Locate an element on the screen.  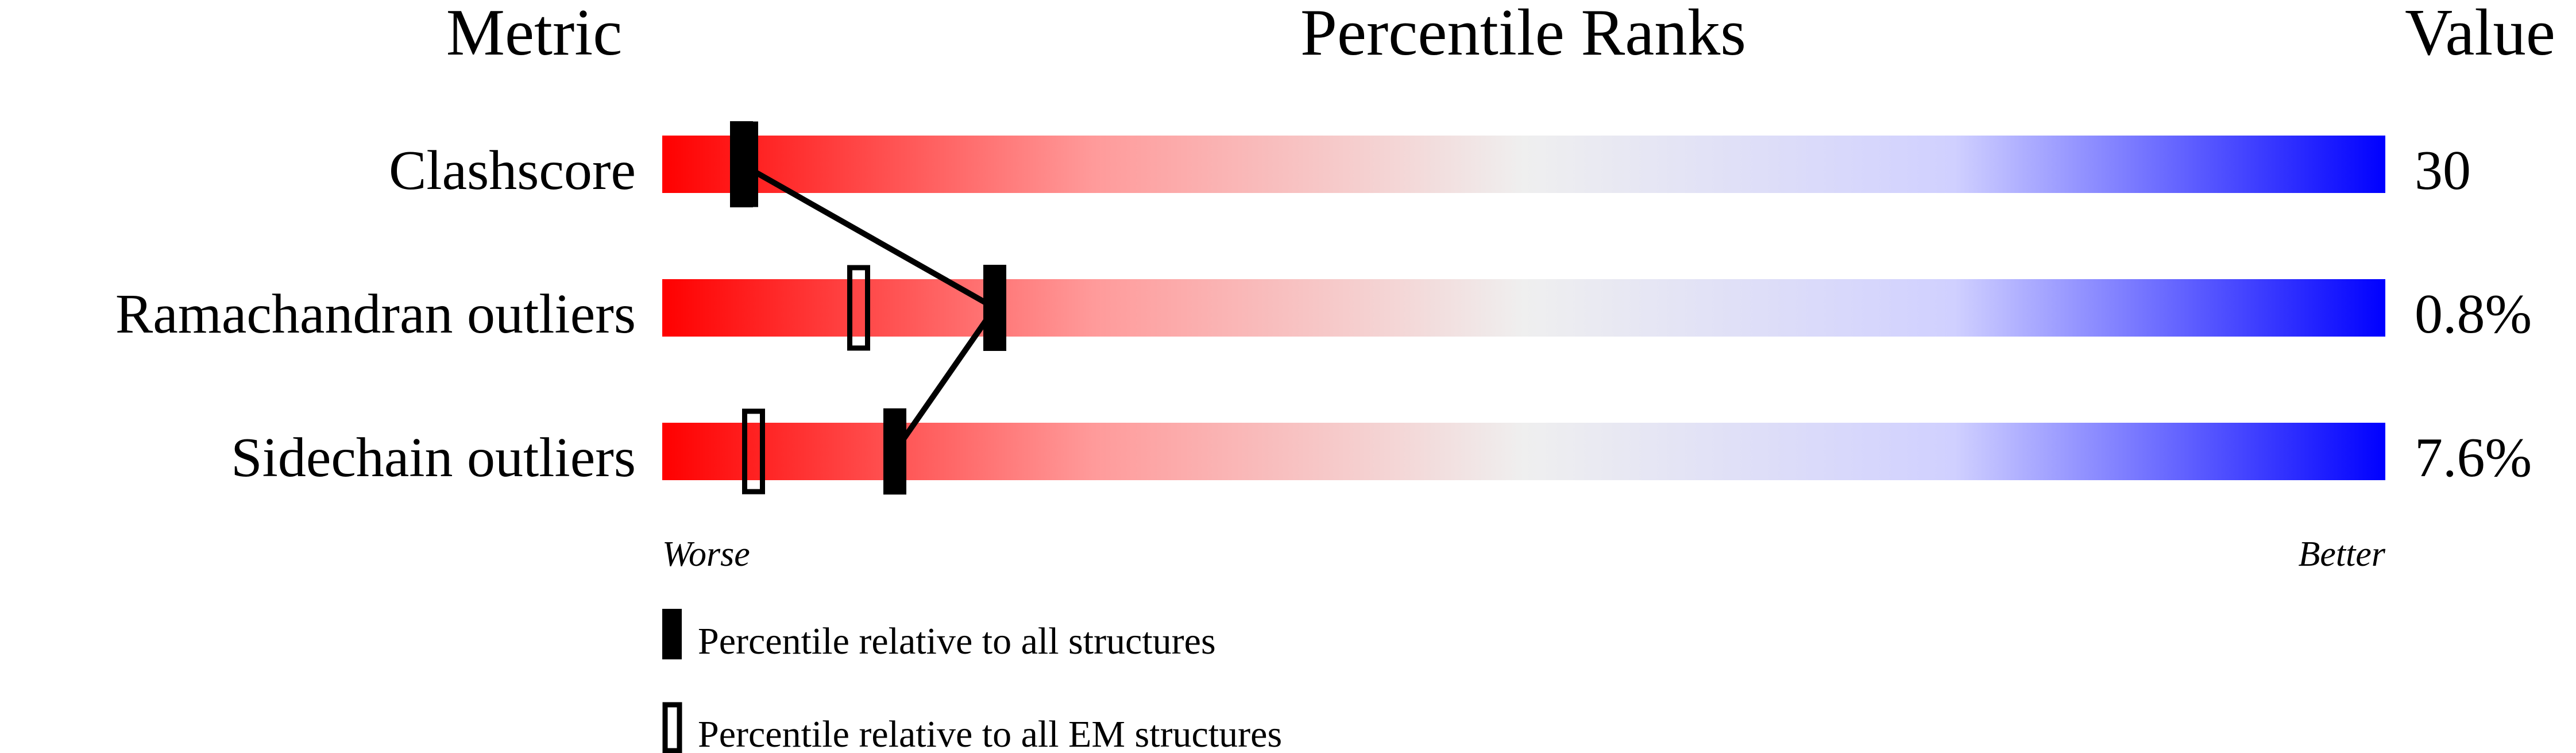
metric-label: Clashscore is located at coordinates (512, 171).